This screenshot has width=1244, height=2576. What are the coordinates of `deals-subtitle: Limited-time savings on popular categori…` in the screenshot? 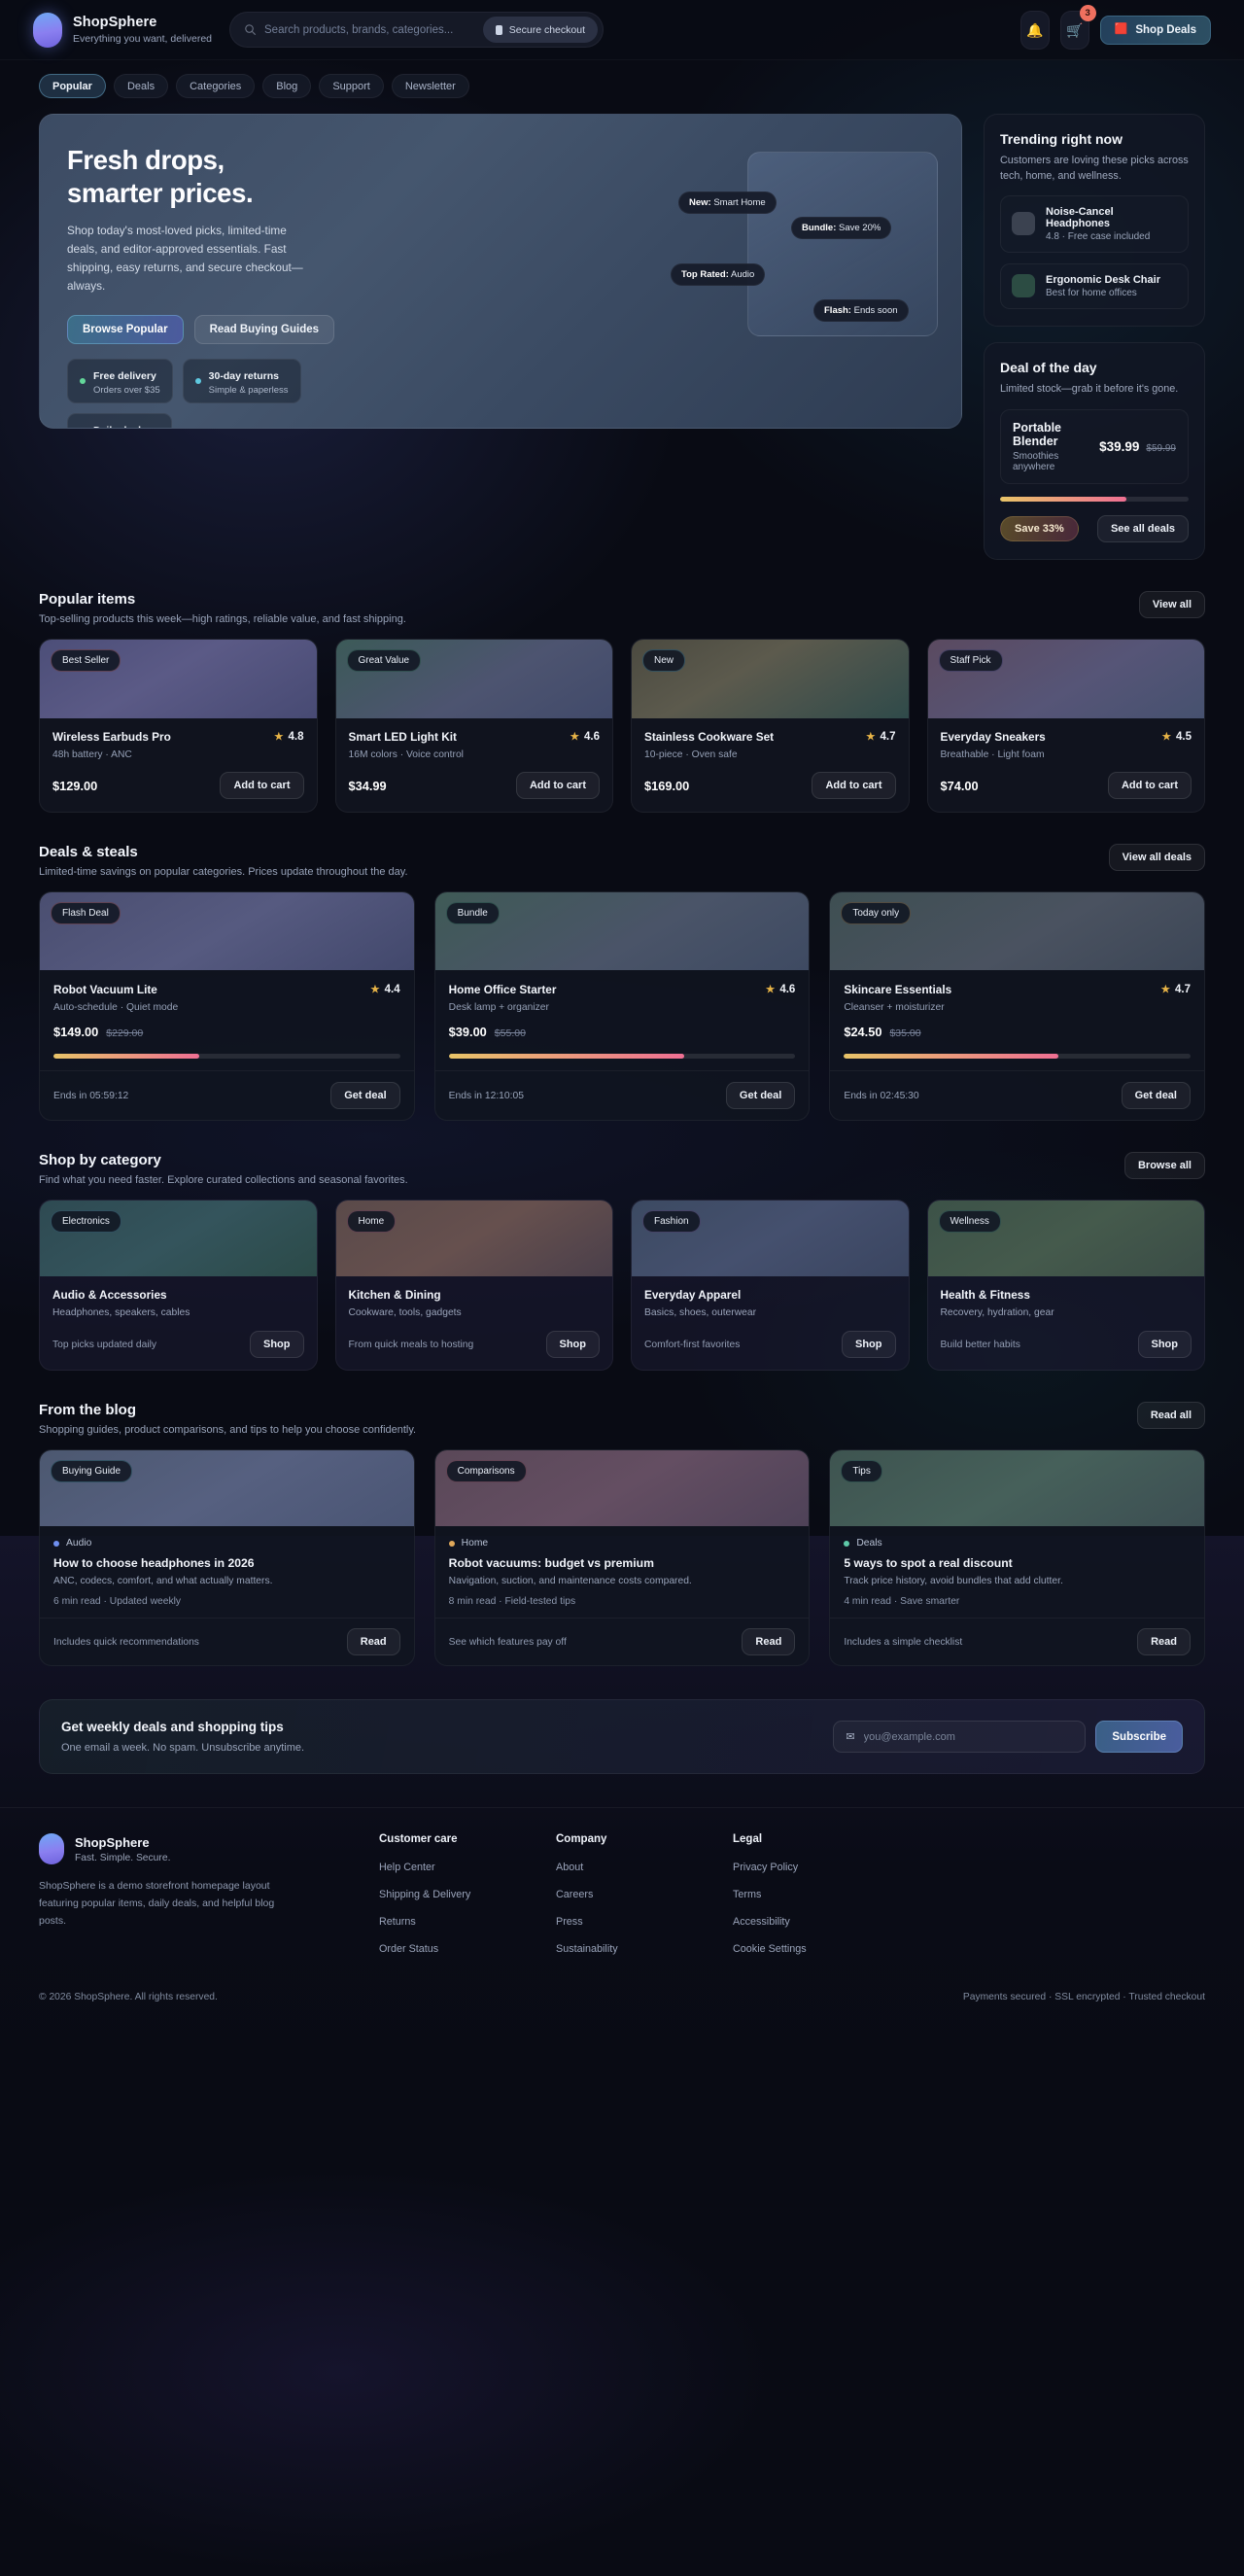 It's located at (223, 872).